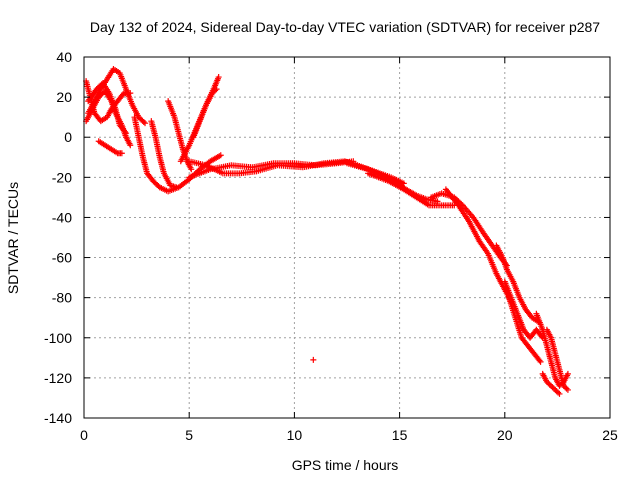  I want to click on y-axis-label: SDTVAR / TECUs, so click(13, 238).